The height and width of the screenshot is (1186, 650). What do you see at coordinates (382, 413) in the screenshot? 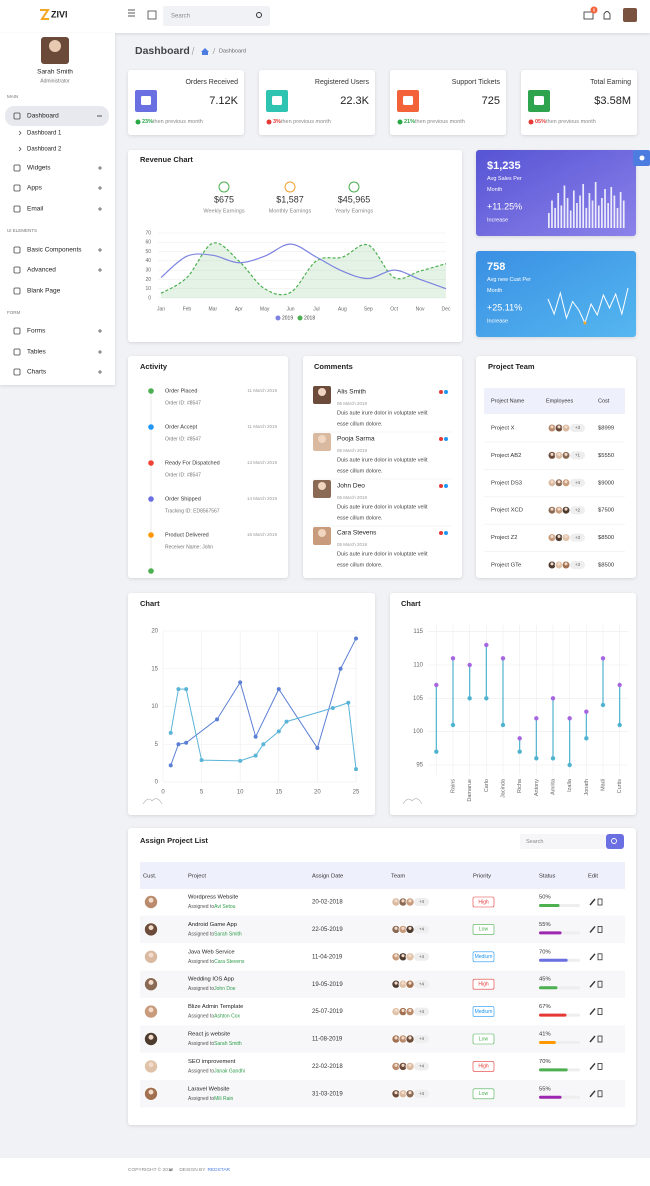
I see `comment-text: Duis aute irure dolor in voluptate velit` at bounding box center [382, 413].